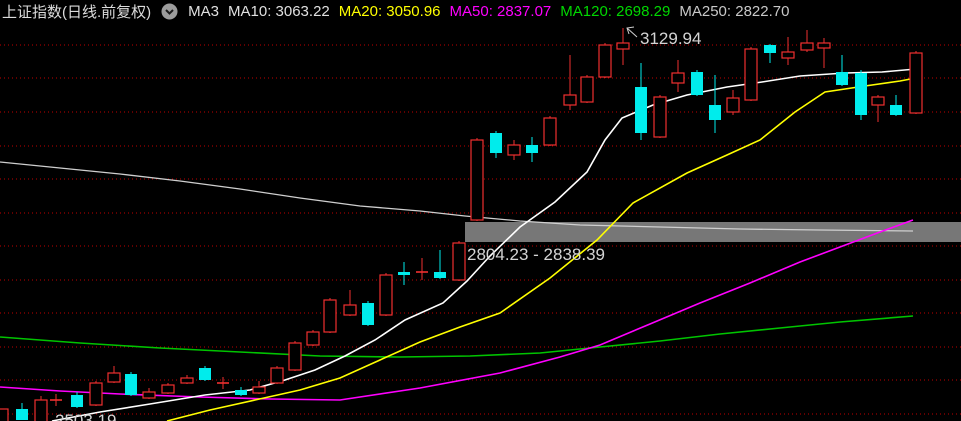 Image resolution: width=961 pixels, height=421 pixels. I want to click on ma120-line, so click(457, 336).